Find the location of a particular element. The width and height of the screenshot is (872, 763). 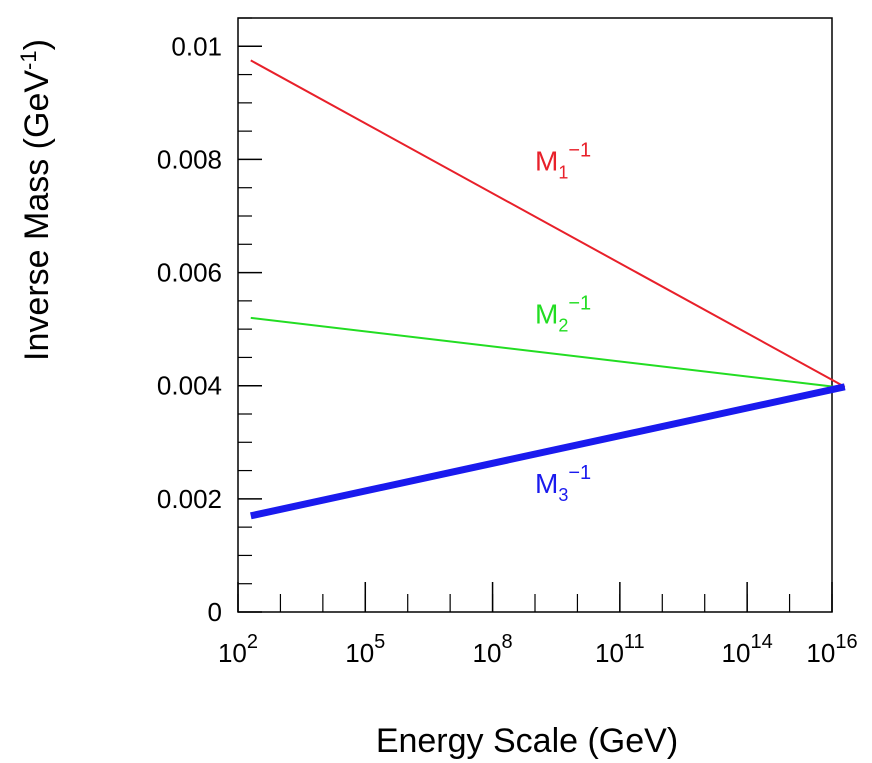

x-tick-label: 10¹⁴ is located at coordinates (747, 649).